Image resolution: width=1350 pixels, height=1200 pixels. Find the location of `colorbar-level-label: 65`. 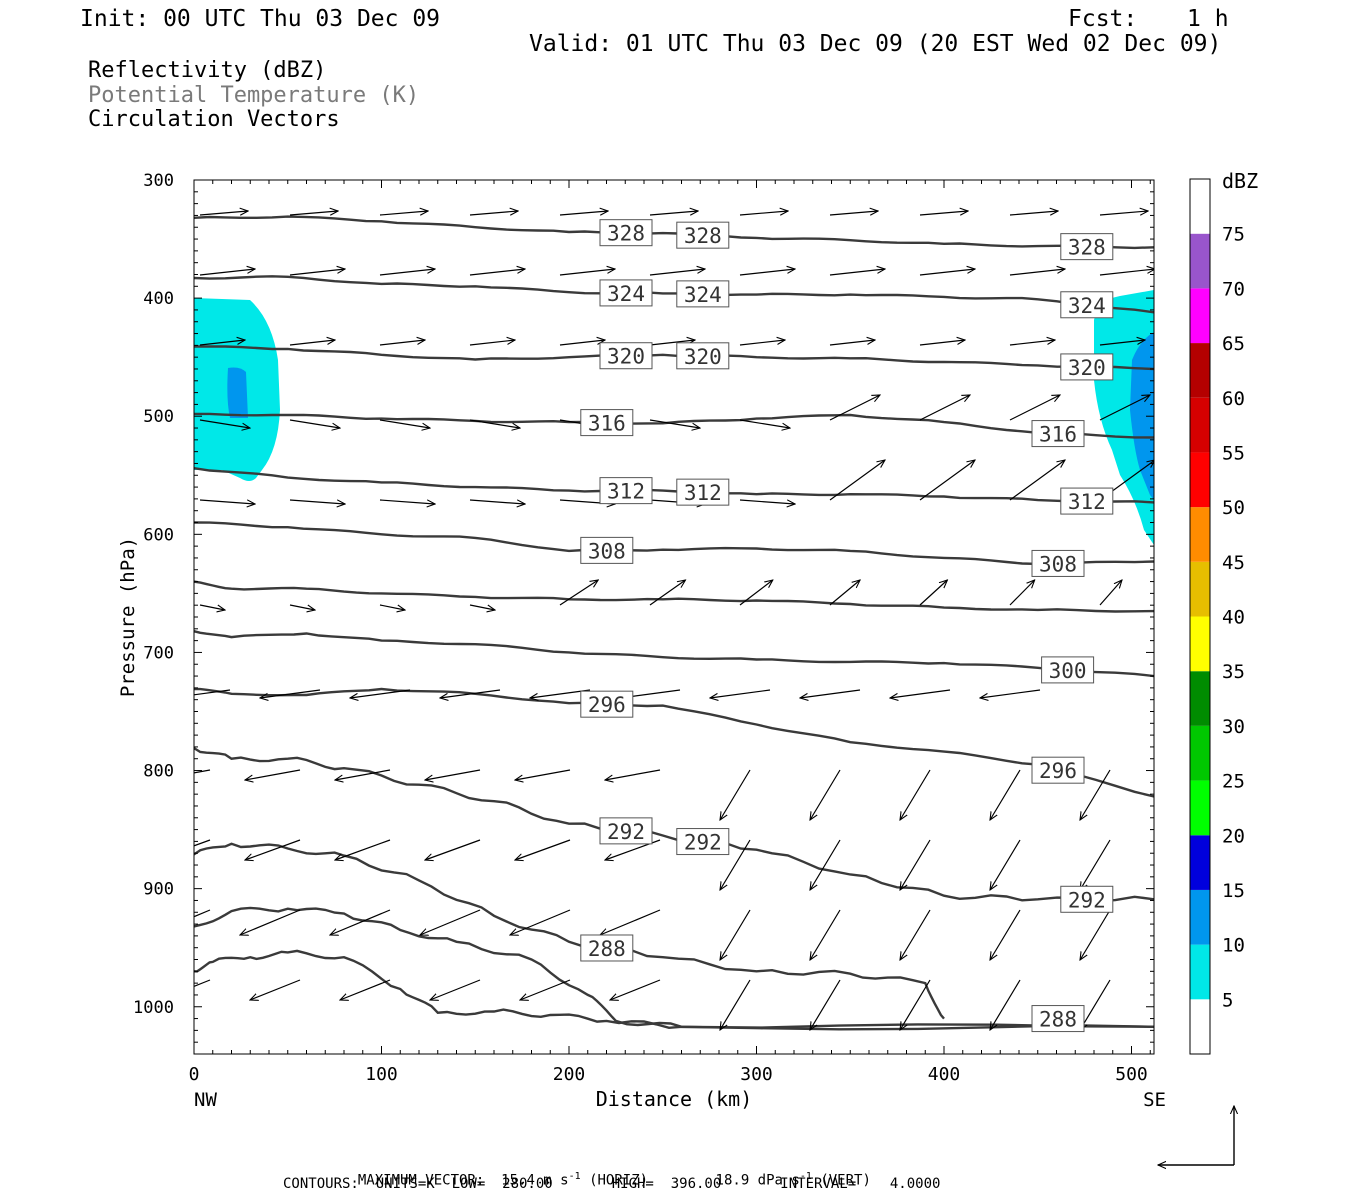

colorbar-level-label: 65 is located at coordinates (1233, 344).